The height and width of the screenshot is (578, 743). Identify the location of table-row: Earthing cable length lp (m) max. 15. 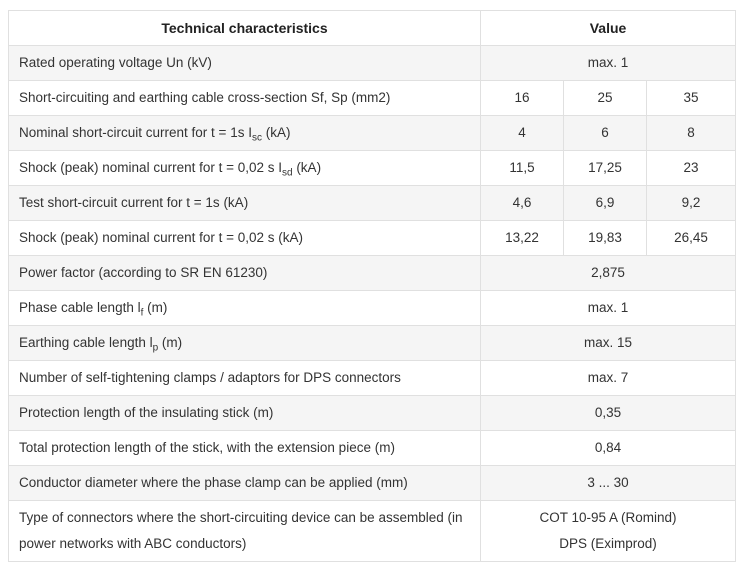
(372, 343).